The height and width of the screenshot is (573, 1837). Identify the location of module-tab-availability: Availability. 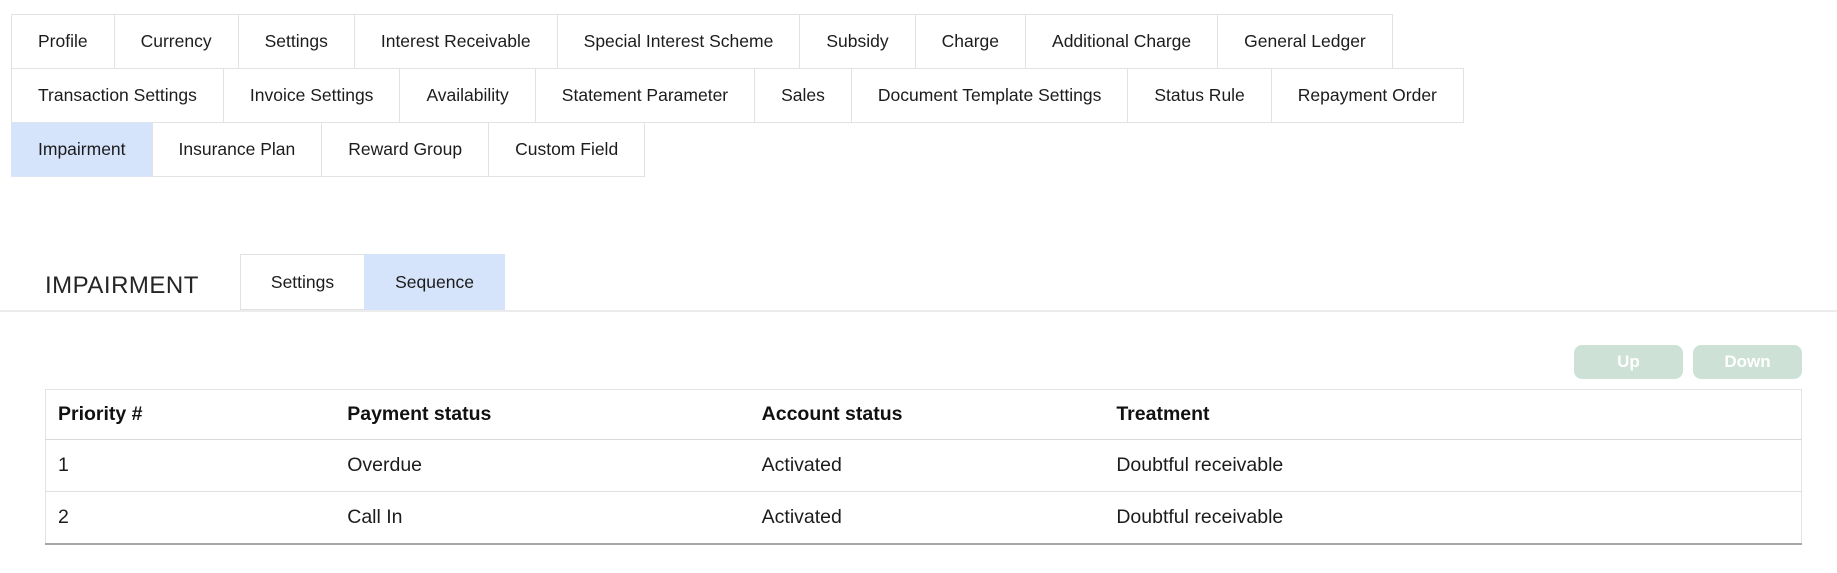
(467, 95).